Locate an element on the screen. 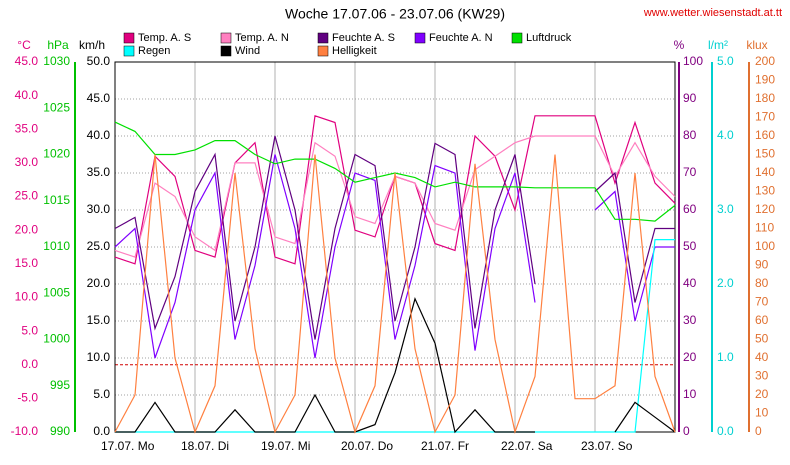  x-tick-label: 19.07. Mi is located at coordinates (285, 446).